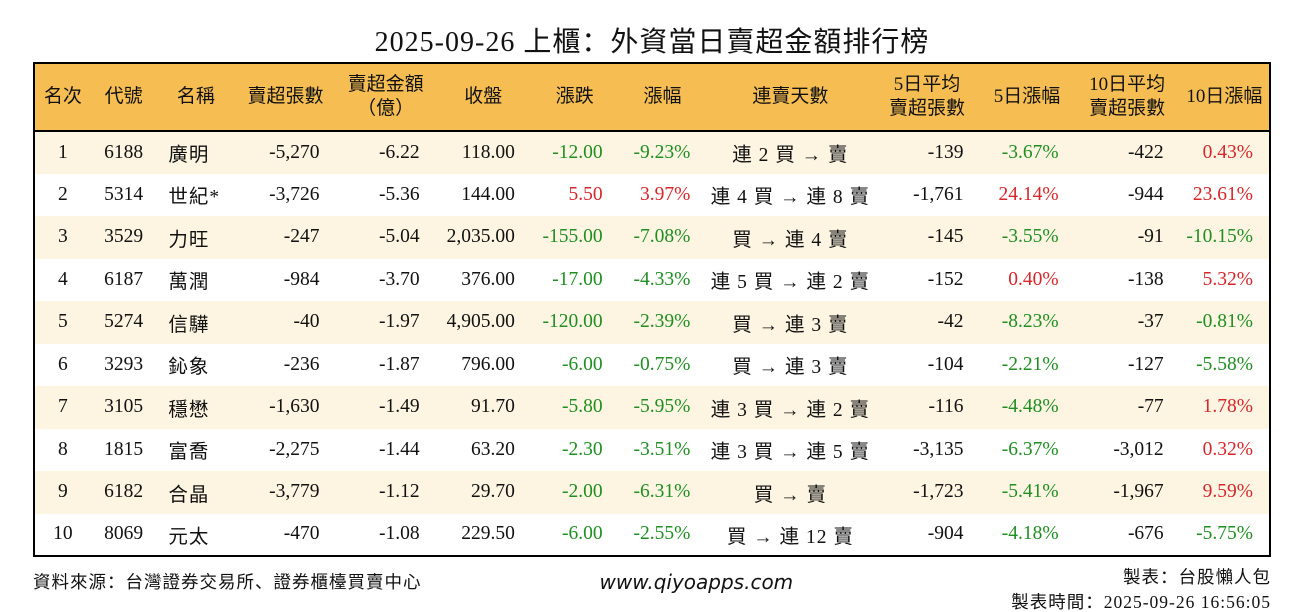 This screenshot has height=612, width=1304. Describe the element at coordinates (1141, 602) in the screenshot. I see `made-timestamp: 製表時間：2025-09-26 16:56:05` at that location.